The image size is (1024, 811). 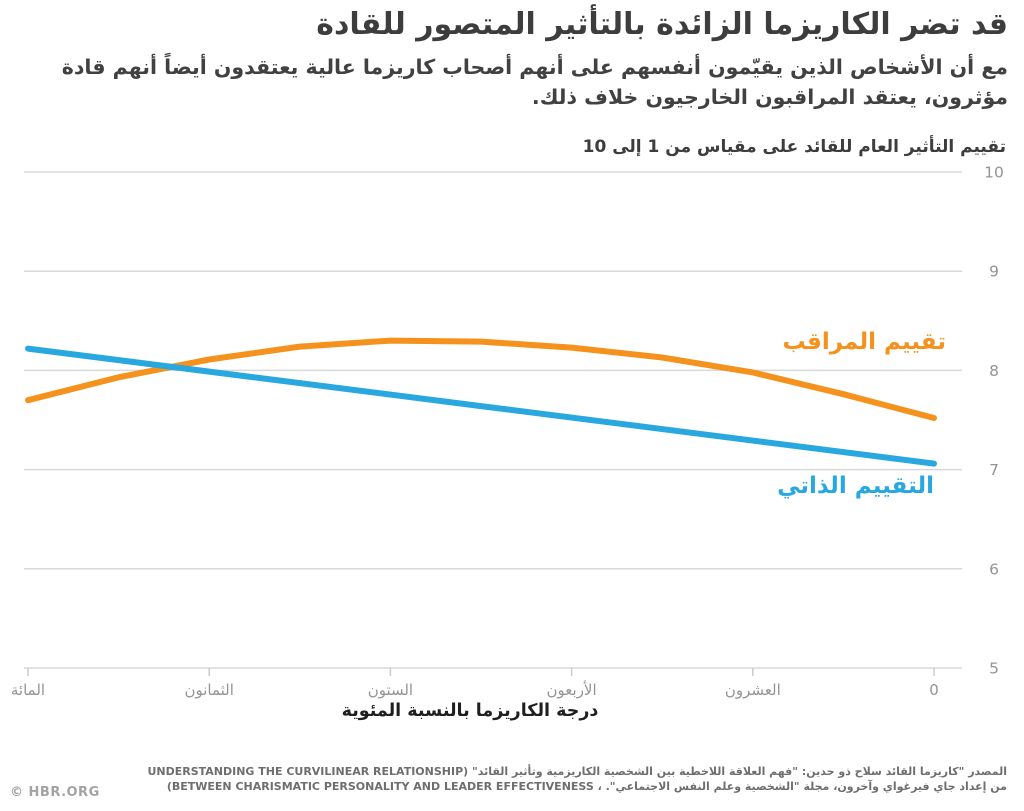 What do you see at coordinates (934, 690) in the screenshot?
I see `x-tick-label: 0` at bounding box center [934, 690].